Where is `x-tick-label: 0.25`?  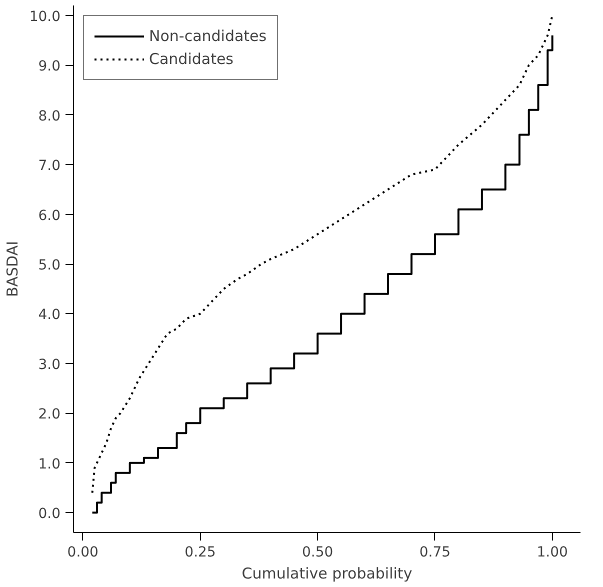 x-tick-label: 0.25 is located at coordinates (200, 552).